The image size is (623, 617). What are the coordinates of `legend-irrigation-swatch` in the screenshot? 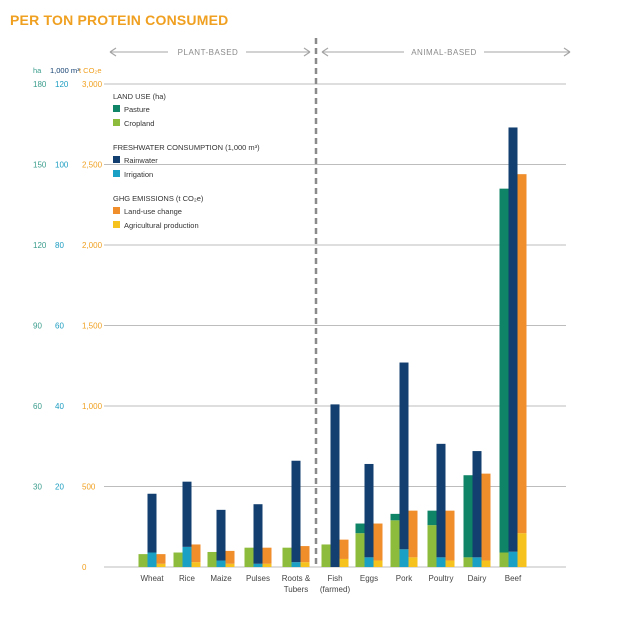 It's located at (116, 173).